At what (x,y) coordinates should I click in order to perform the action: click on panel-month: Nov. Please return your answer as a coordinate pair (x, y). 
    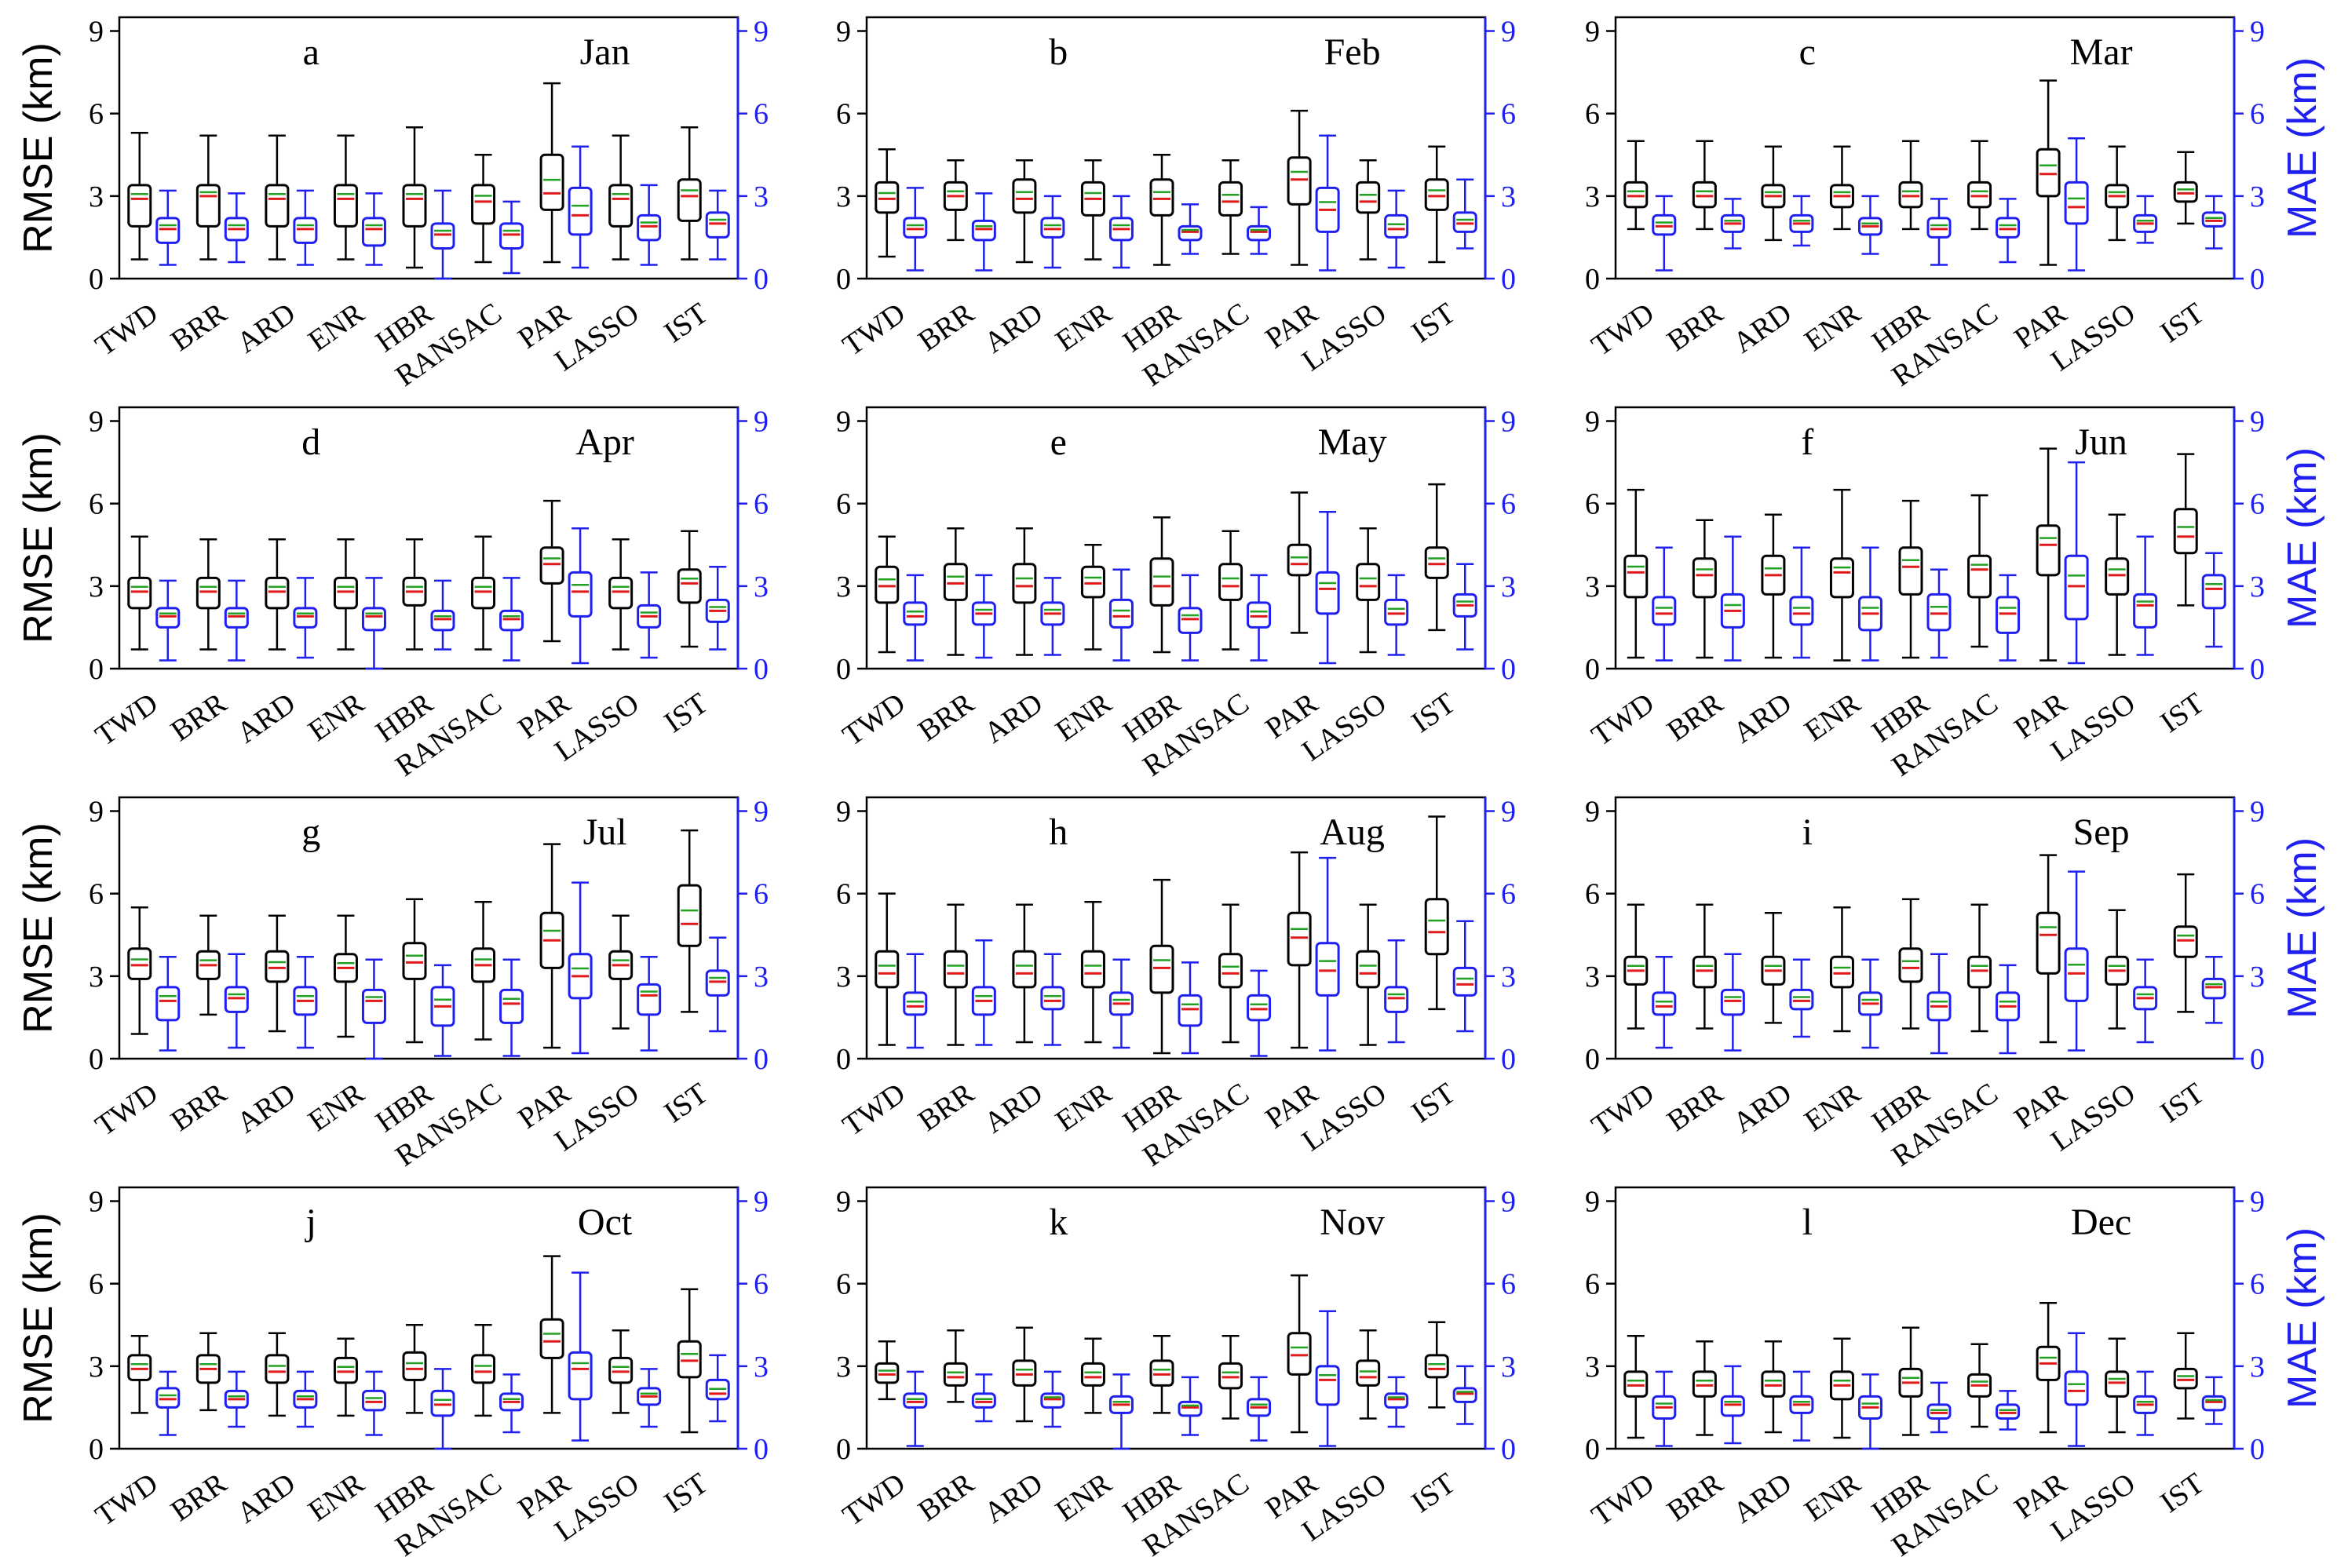
    Looking at the image, I should click on (1352, 1222).